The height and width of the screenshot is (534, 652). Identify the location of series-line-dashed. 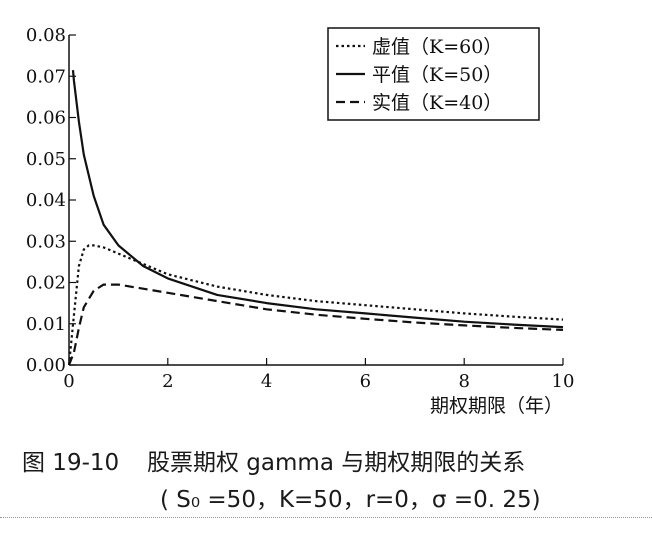
(315, 324).